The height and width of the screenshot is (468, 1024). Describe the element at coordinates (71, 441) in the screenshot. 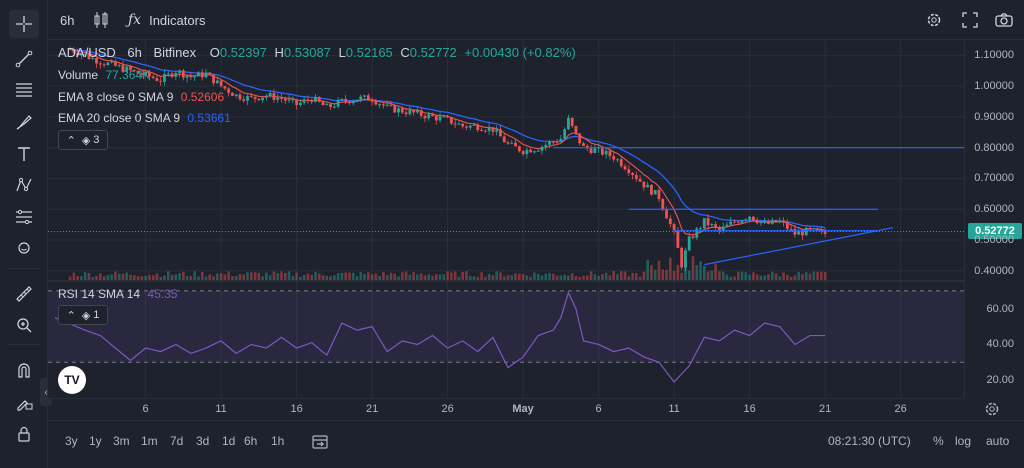

I see `range-button-3y: 3y` at that location.